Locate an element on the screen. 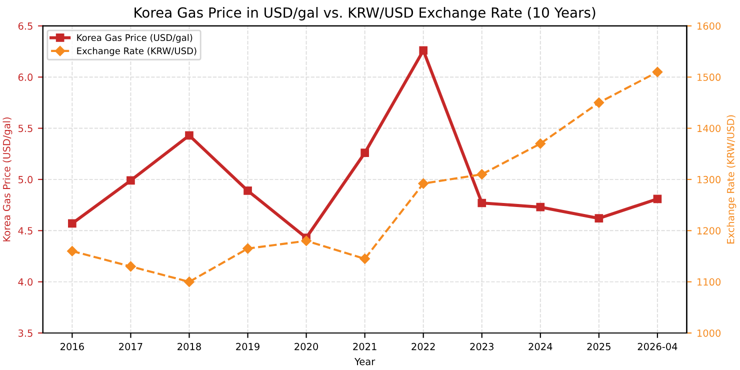 This screenshot has height=370, width=740. x-tick-label: 2025 is located at coordinates (598, 346).